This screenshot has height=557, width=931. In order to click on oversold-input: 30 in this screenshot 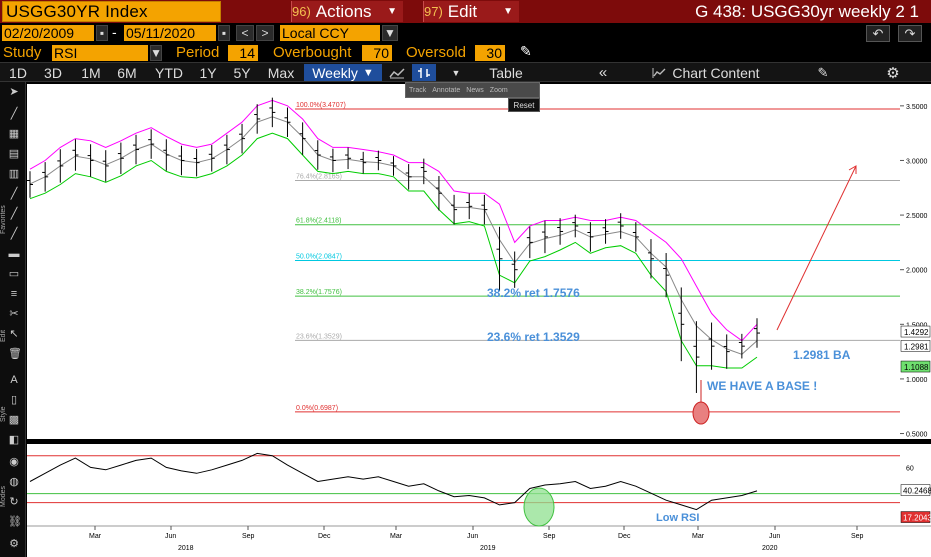, I will do `click(490, 53)`.